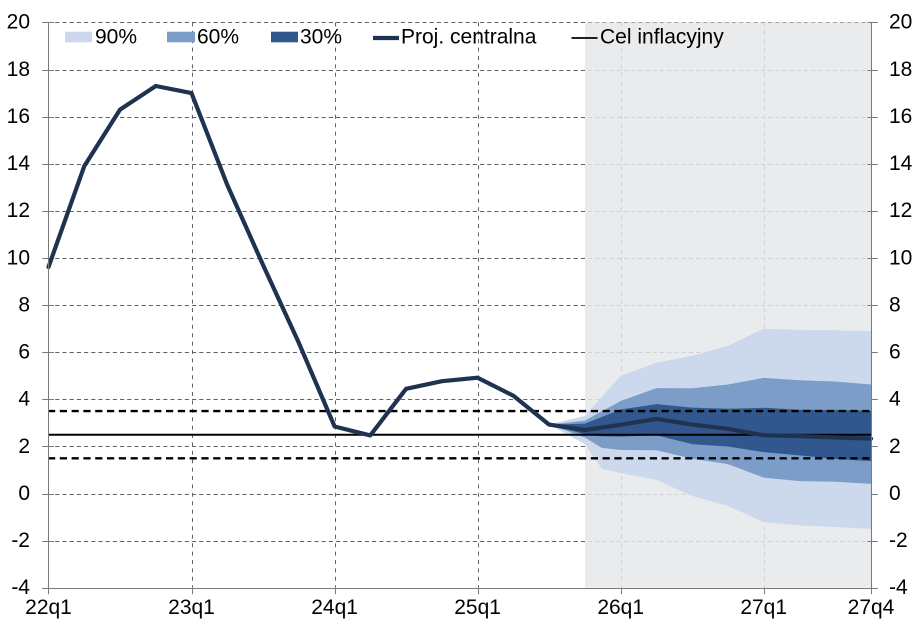  I want to click on svg-text: 90%, so click(116, 37).